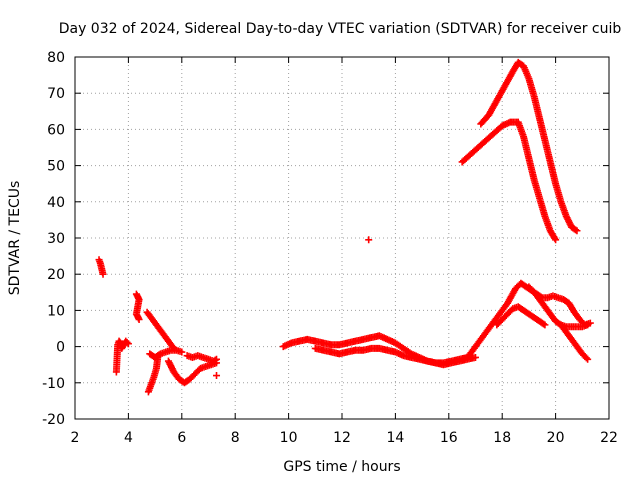  What do you see at coordinates (153, 374) in the screenshot?
I see `series-arc-4.8` at bounding box center [153, 374].